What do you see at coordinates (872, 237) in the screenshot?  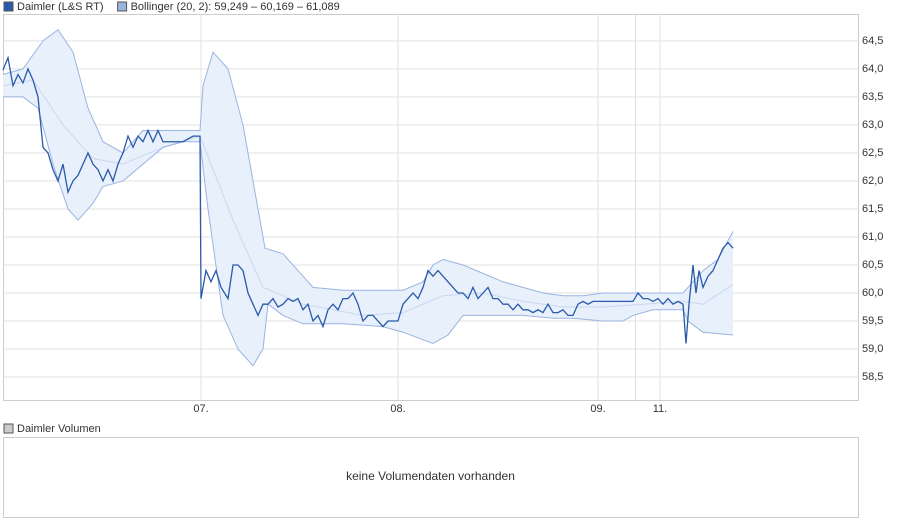 I see `y-tick-label: 61,0` at bounding box center [872, 237].